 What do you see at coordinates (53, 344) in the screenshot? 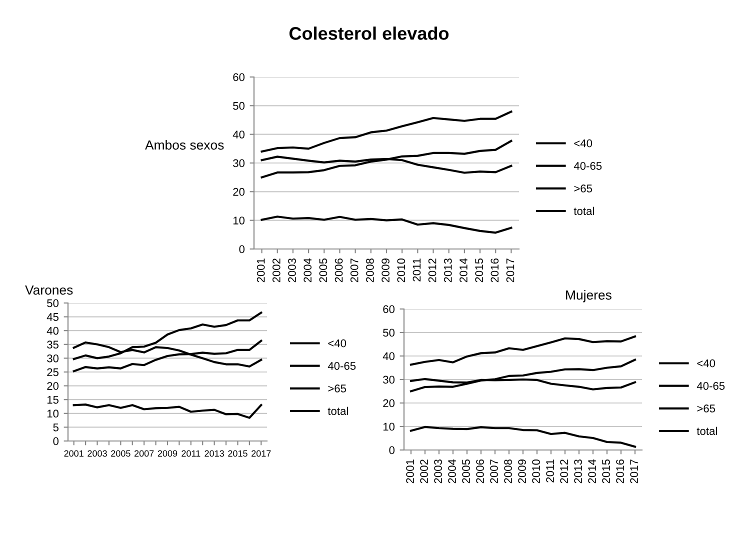
I see `y-tick-label: 35` at bounding box center [53, 344].